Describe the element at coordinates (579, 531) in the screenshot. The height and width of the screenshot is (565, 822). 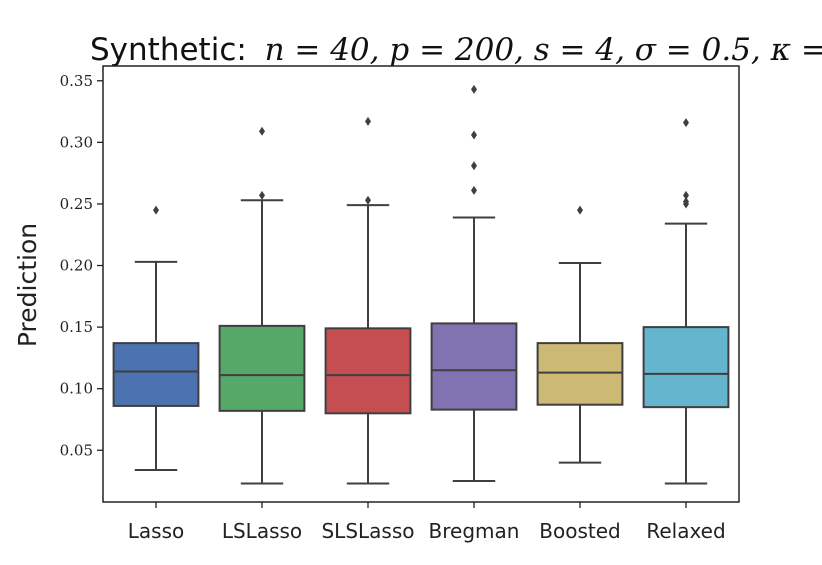
I see `x-tick-label: Boosted` at that location.